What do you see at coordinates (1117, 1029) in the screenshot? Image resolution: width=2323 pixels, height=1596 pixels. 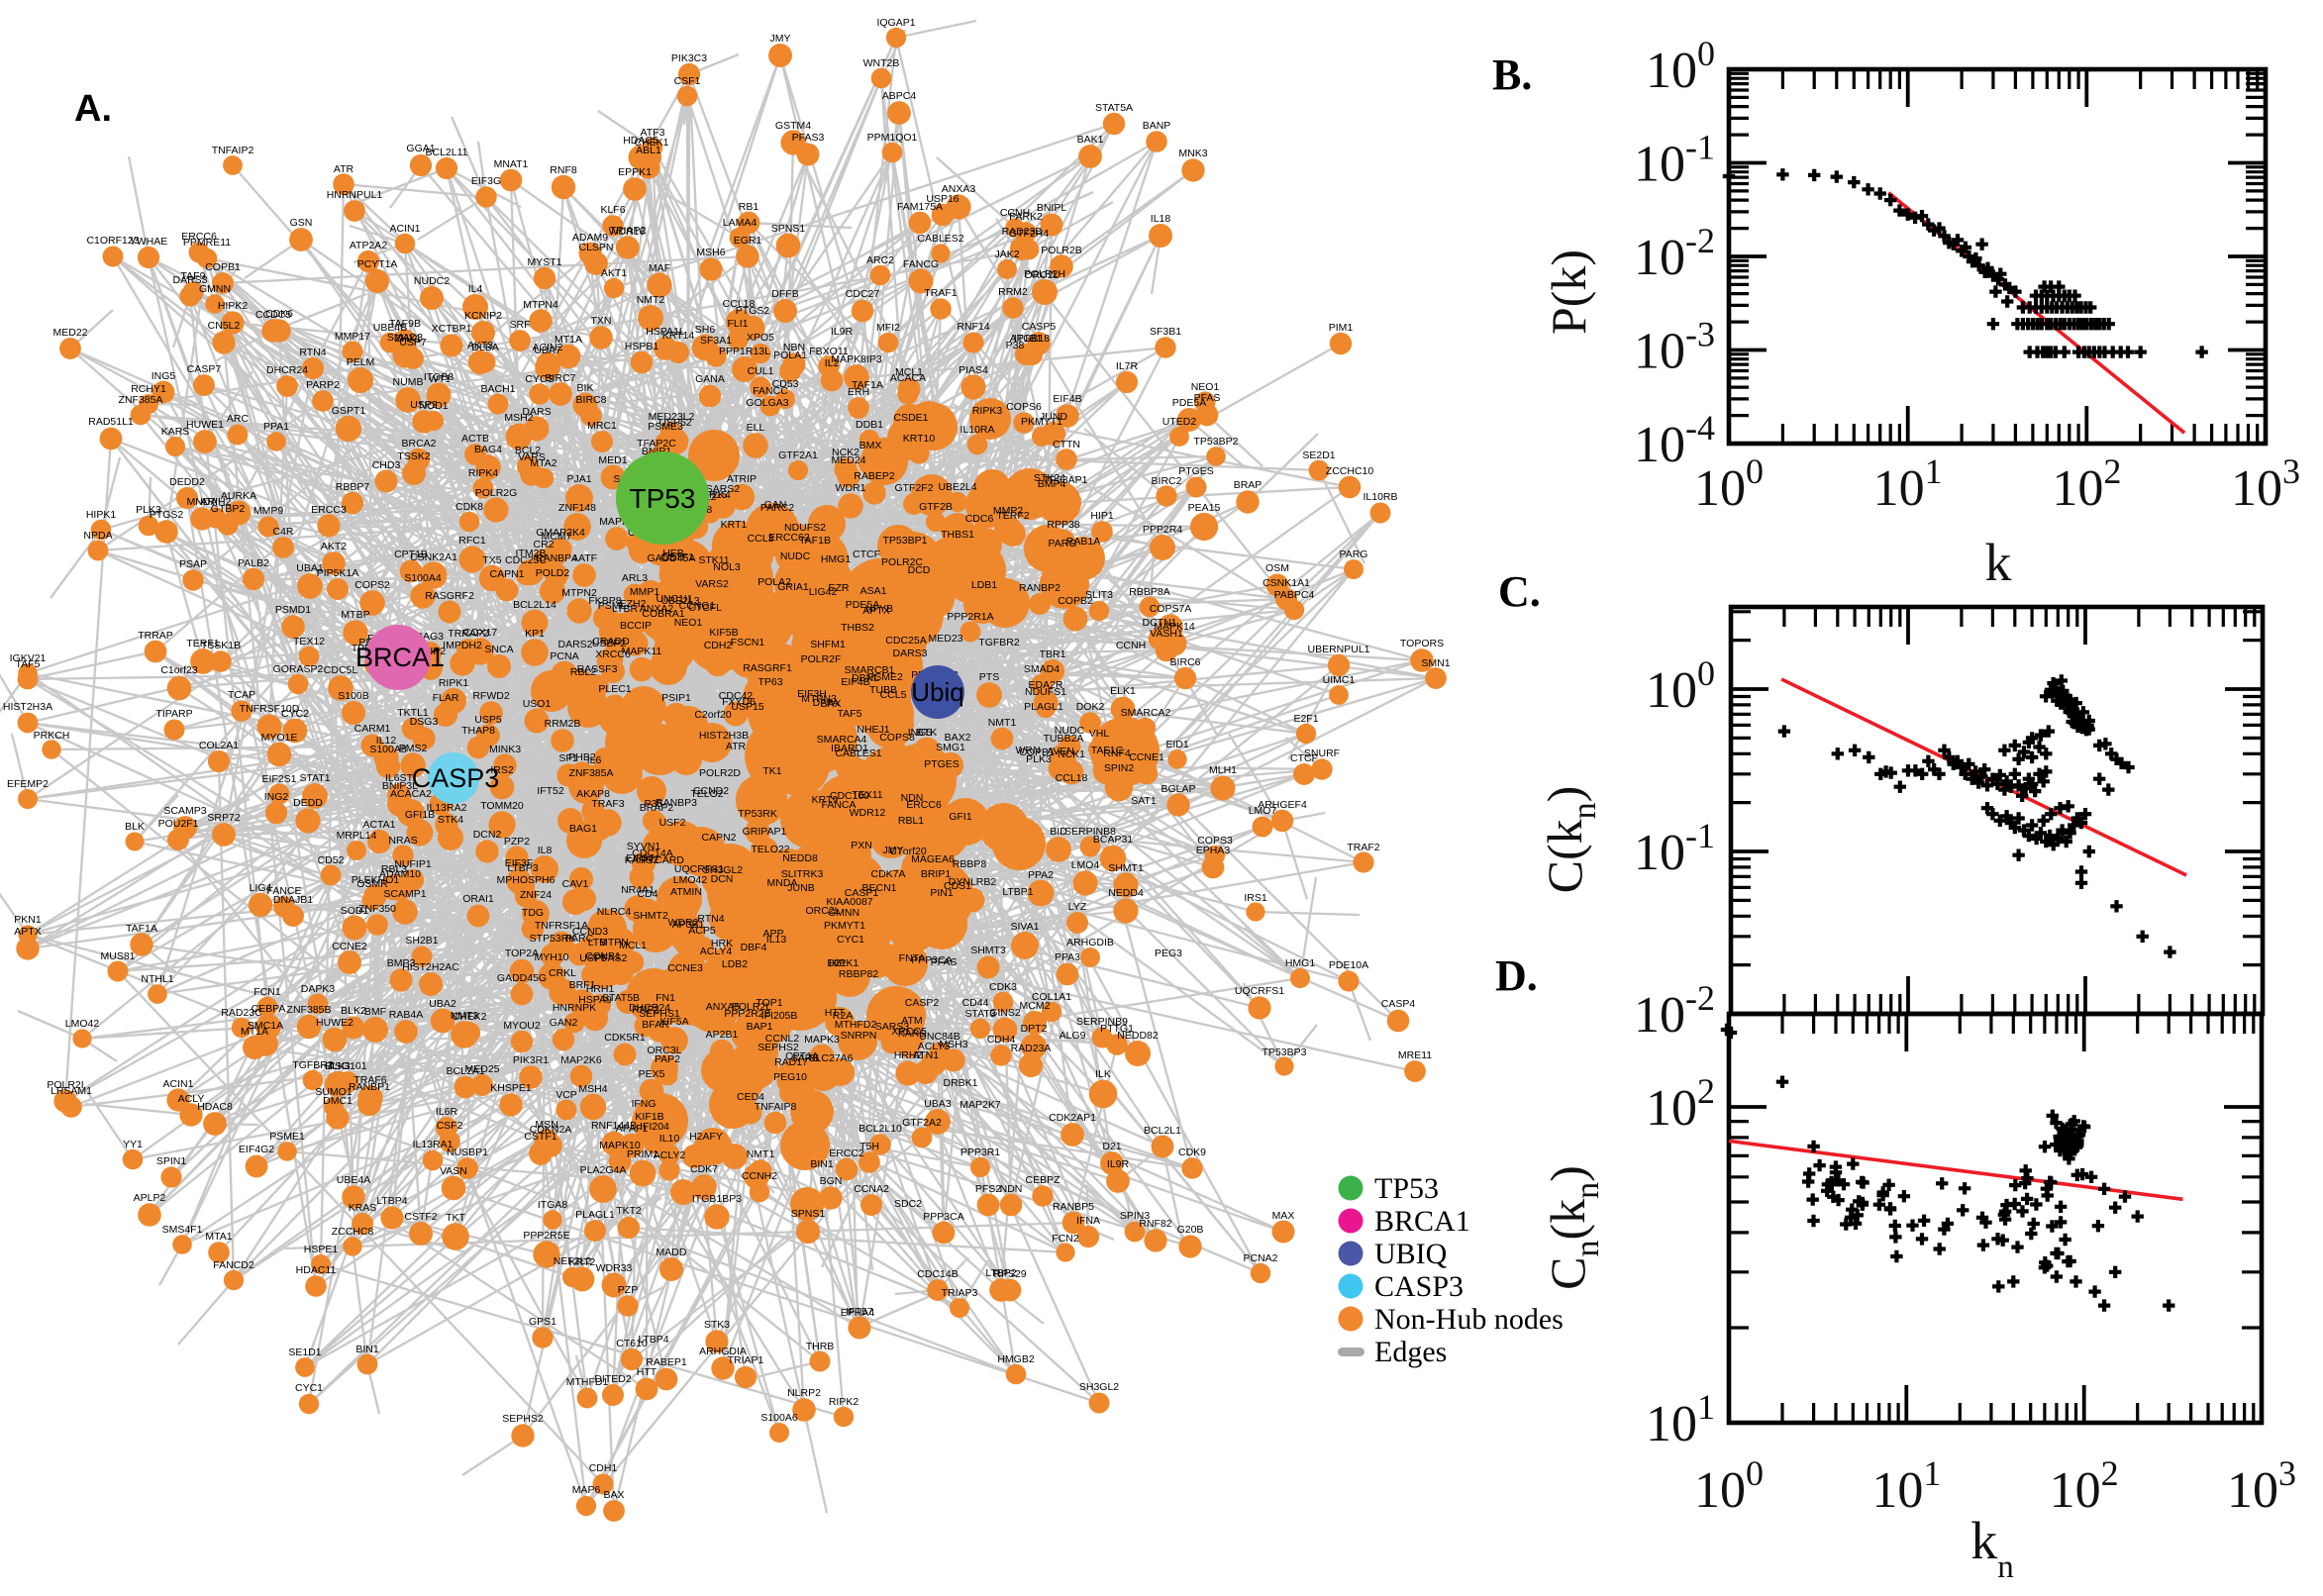 I see `svg-text: PTTG1` at bounding box center [1117, 1029].